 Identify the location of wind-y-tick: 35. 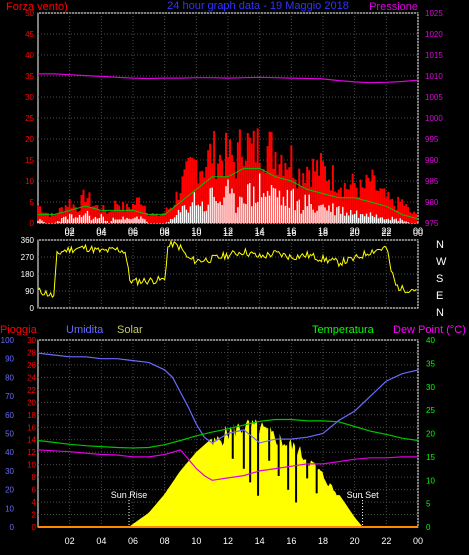
(29, 76).